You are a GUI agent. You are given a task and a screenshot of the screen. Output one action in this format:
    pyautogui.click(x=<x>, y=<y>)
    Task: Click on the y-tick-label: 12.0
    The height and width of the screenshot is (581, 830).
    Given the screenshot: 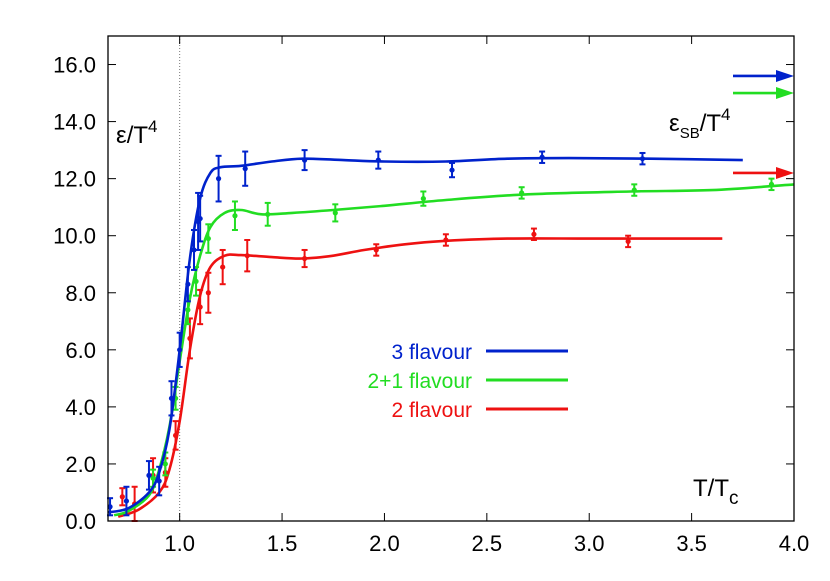 What is the action you would take?
    pyautogui.click(x=74, y=179)
    